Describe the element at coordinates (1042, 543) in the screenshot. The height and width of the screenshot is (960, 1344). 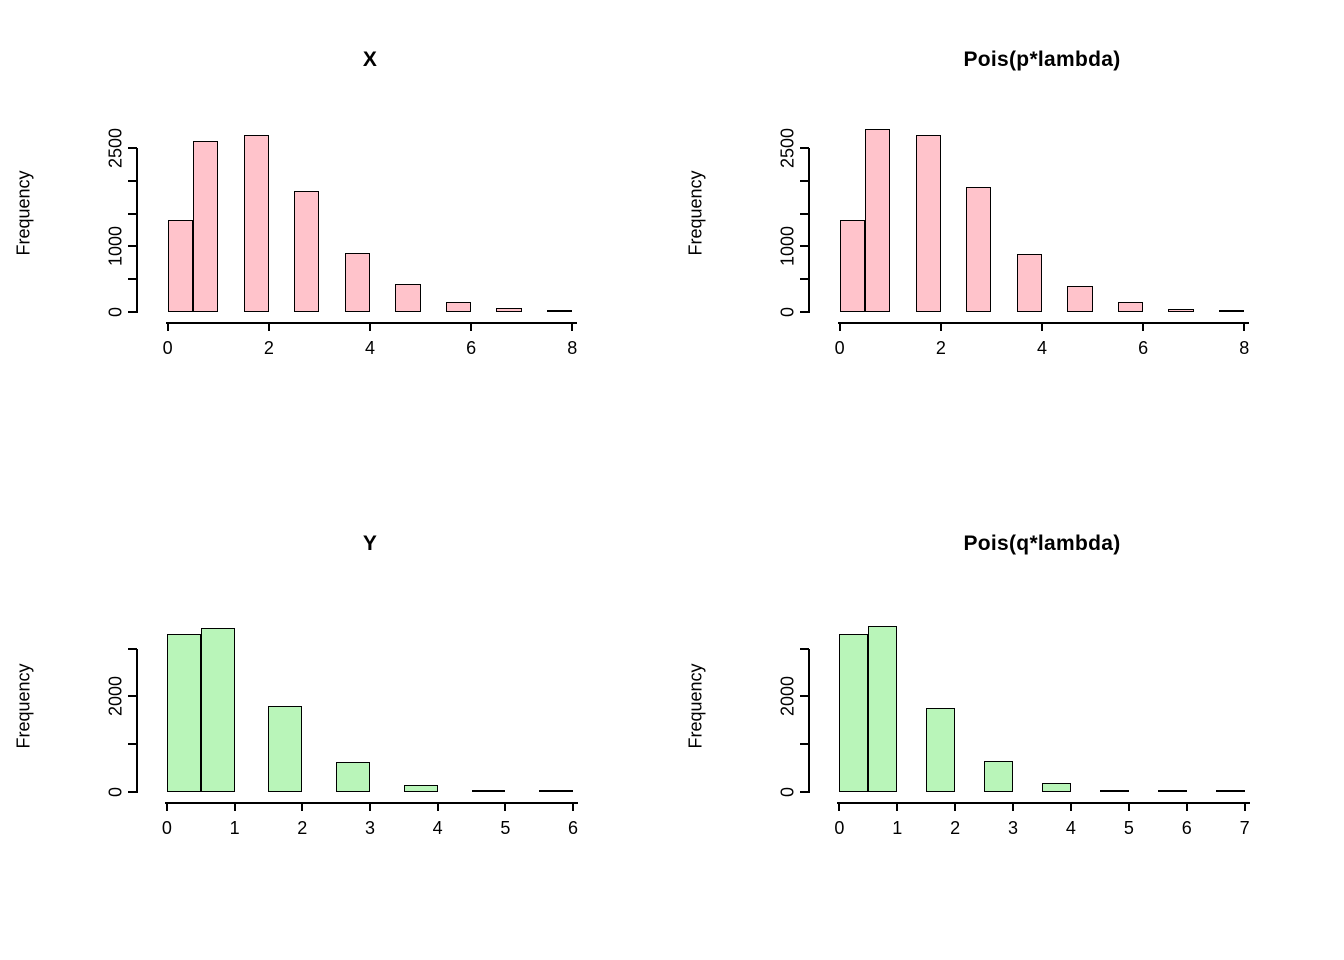
I see `chart-title: Pois(q*lambda)` at that location.